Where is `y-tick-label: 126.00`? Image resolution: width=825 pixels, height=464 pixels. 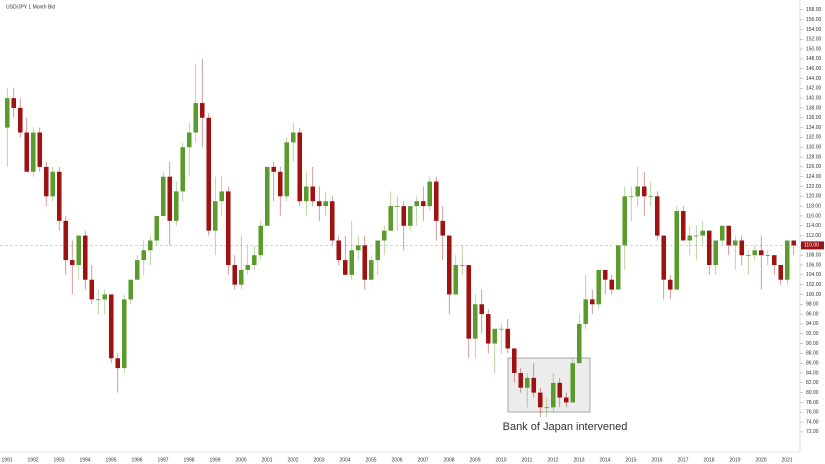
y-tick-label: 126.00 is located at coordinates (814, 167).